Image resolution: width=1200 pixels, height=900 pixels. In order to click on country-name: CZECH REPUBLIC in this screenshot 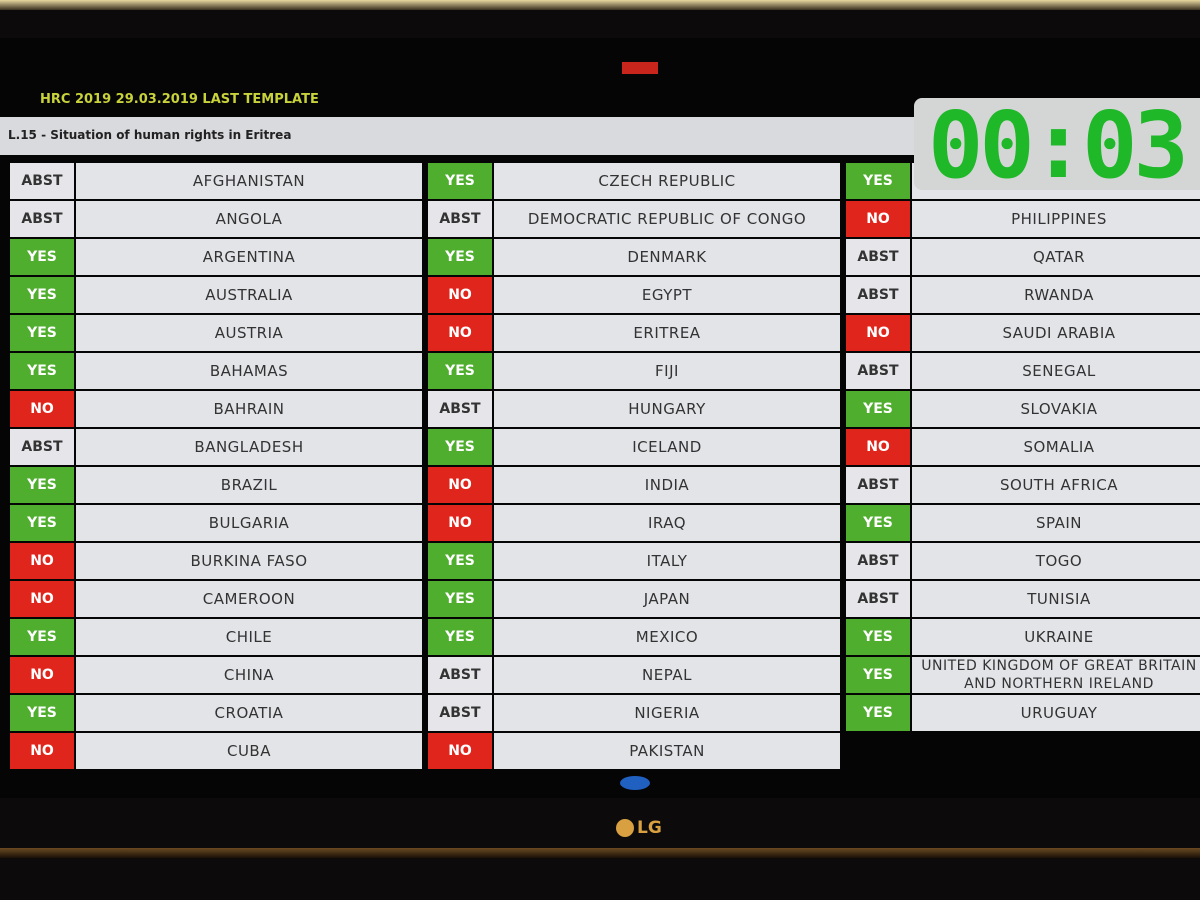, I will do `click(667, 181)`.